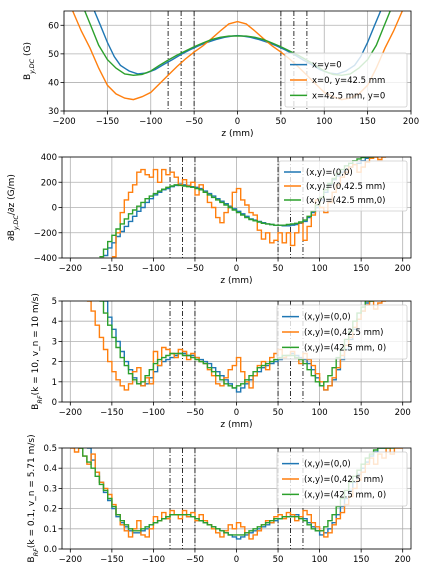 The height and width of the screenshot is (576, 432). I want to click on x-axis-label-1: z (mm), so click(236, 281).